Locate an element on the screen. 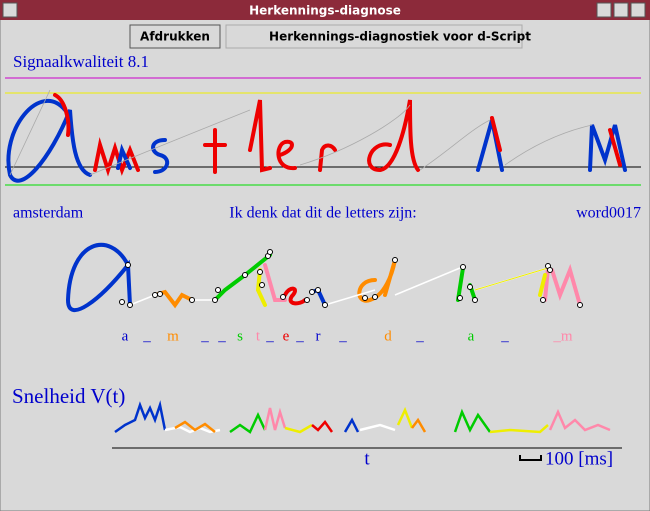 This screenshot has width=650, height=511. print-button is located at coordinates (175, 36).